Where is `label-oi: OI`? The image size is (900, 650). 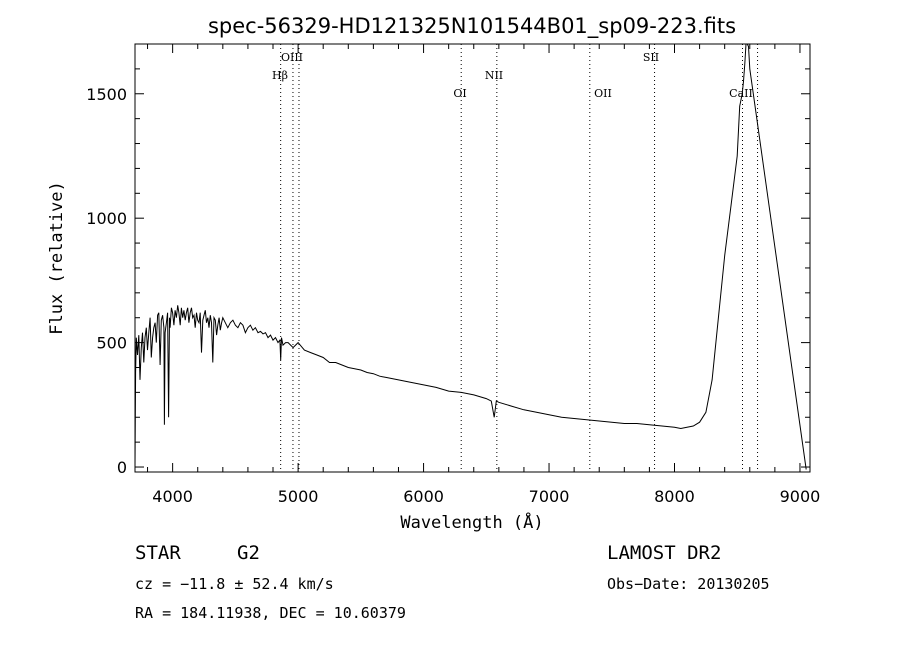
label-oi: OI is located at coordinates (459, 93).